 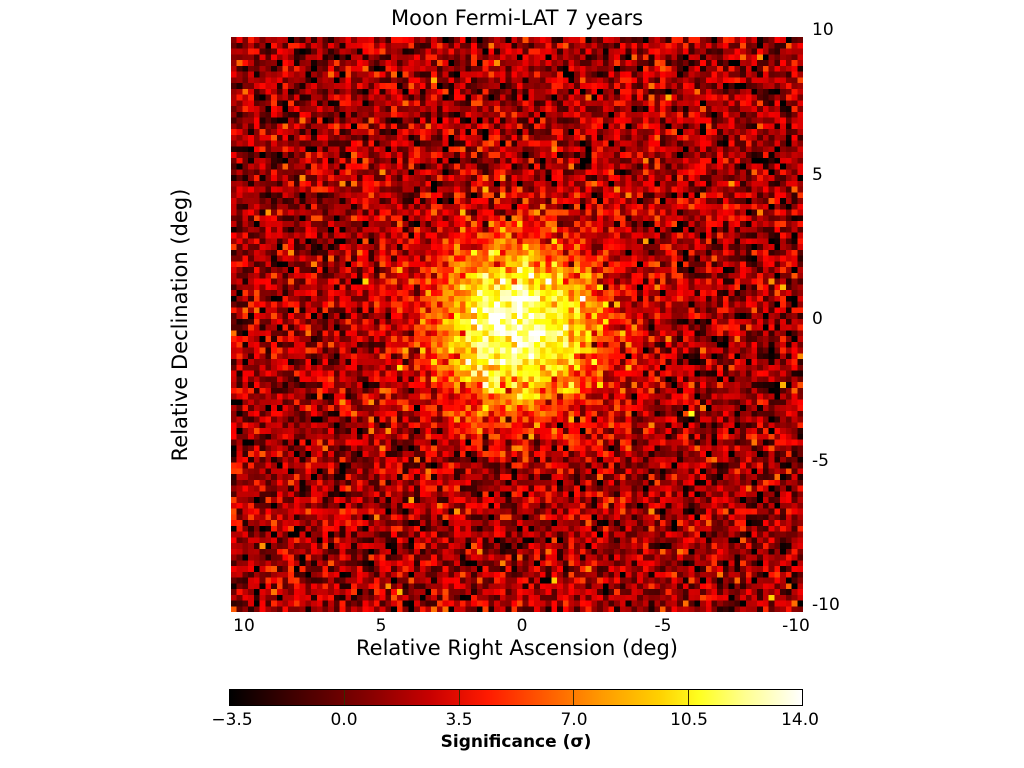 I want to click on colorbar, so click(x=516, y=697).